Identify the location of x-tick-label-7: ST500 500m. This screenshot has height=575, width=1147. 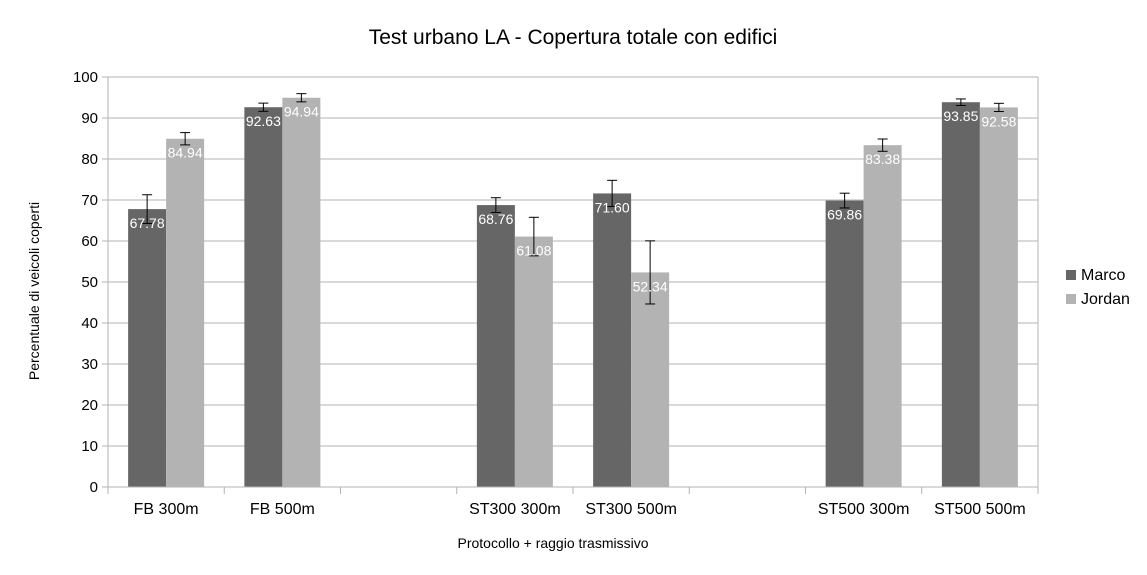
(980, 509).